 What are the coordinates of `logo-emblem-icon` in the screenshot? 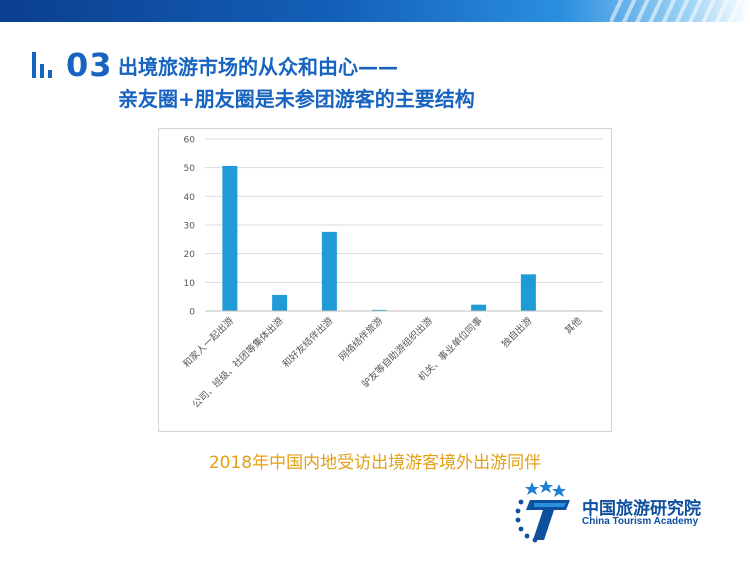 It's located at (542, 511).